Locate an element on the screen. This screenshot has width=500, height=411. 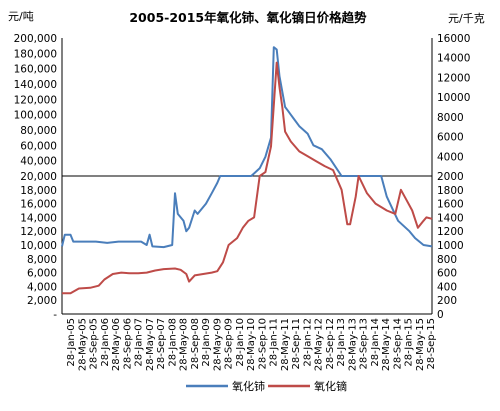
x-tick-label: 28-Jan-10 is located at coordinates (240, 342).